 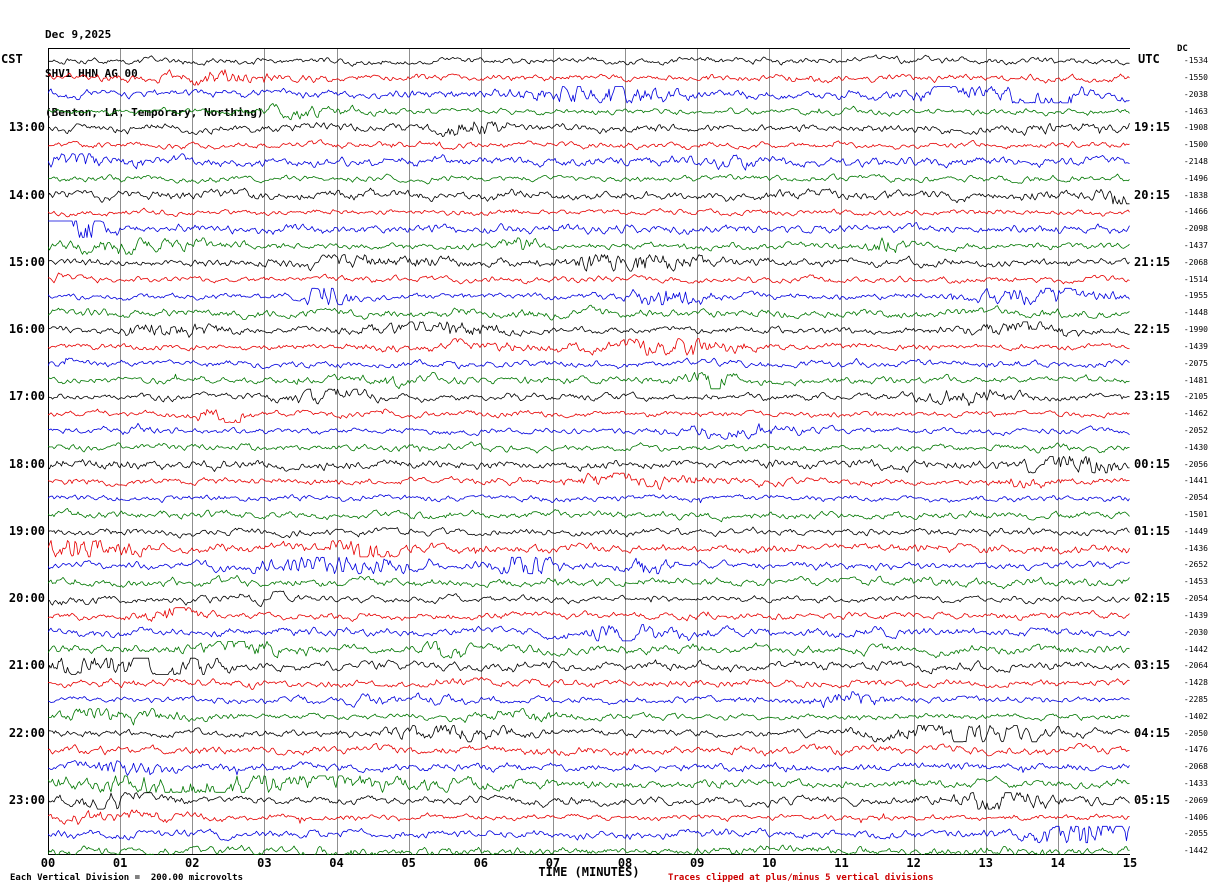 I want to click on trace-row-19:00, so click(x=589, y=532).